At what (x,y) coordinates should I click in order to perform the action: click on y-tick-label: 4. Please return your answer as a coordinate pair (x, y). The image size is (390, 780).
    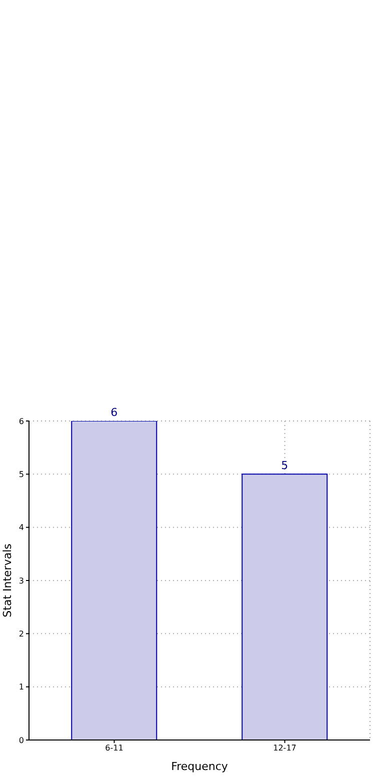
    Looking at the image, I should click on (21, 527).